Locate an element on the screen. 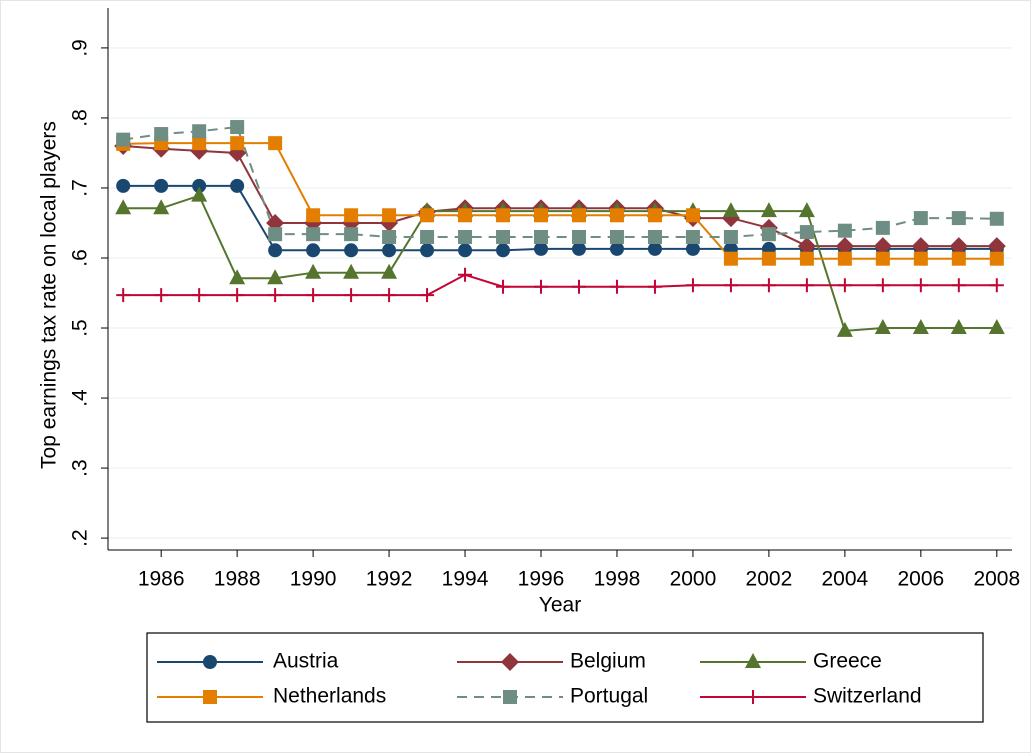 The height and width of the screenshot is (753, 1031). x-tick-label: 2002 is located at coordinates (769, 579).